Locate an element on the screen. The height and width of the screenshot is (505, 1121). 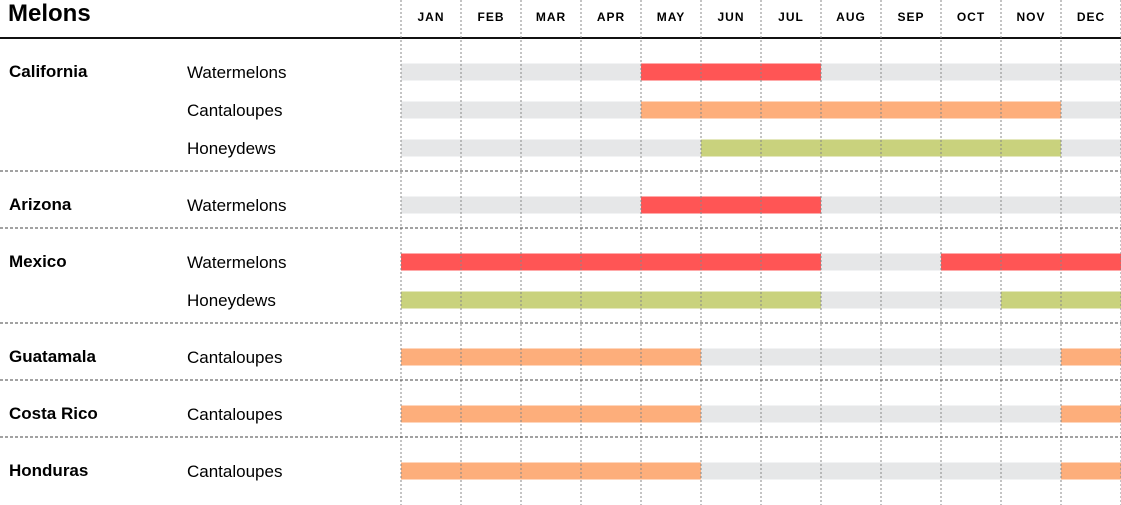
month-label-may: MAY is located at coordinates (671, 17).